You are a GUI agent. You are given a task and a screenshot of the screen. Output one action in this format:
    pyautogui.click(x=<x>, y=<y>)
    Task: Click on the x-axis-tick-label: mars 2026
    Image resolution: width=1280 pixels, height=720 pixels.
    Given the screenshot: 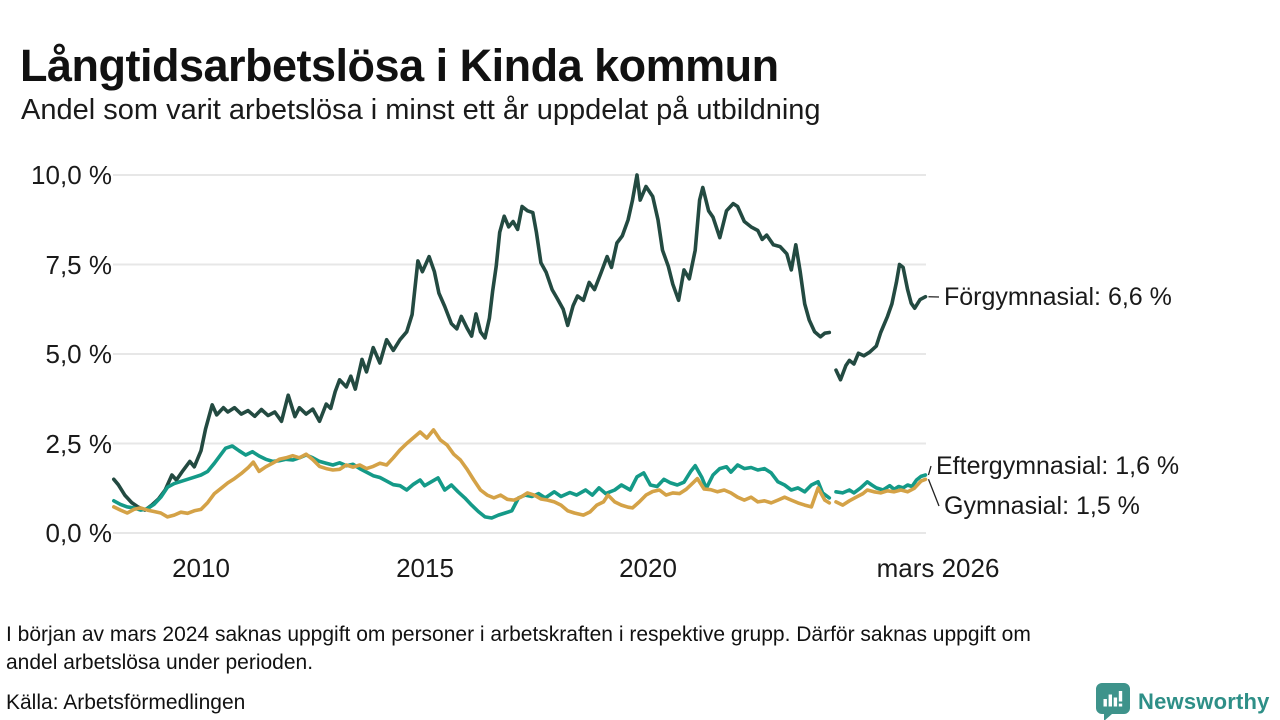 What is the action you would take?
    pyautogui.click(x=938, y=568)
    